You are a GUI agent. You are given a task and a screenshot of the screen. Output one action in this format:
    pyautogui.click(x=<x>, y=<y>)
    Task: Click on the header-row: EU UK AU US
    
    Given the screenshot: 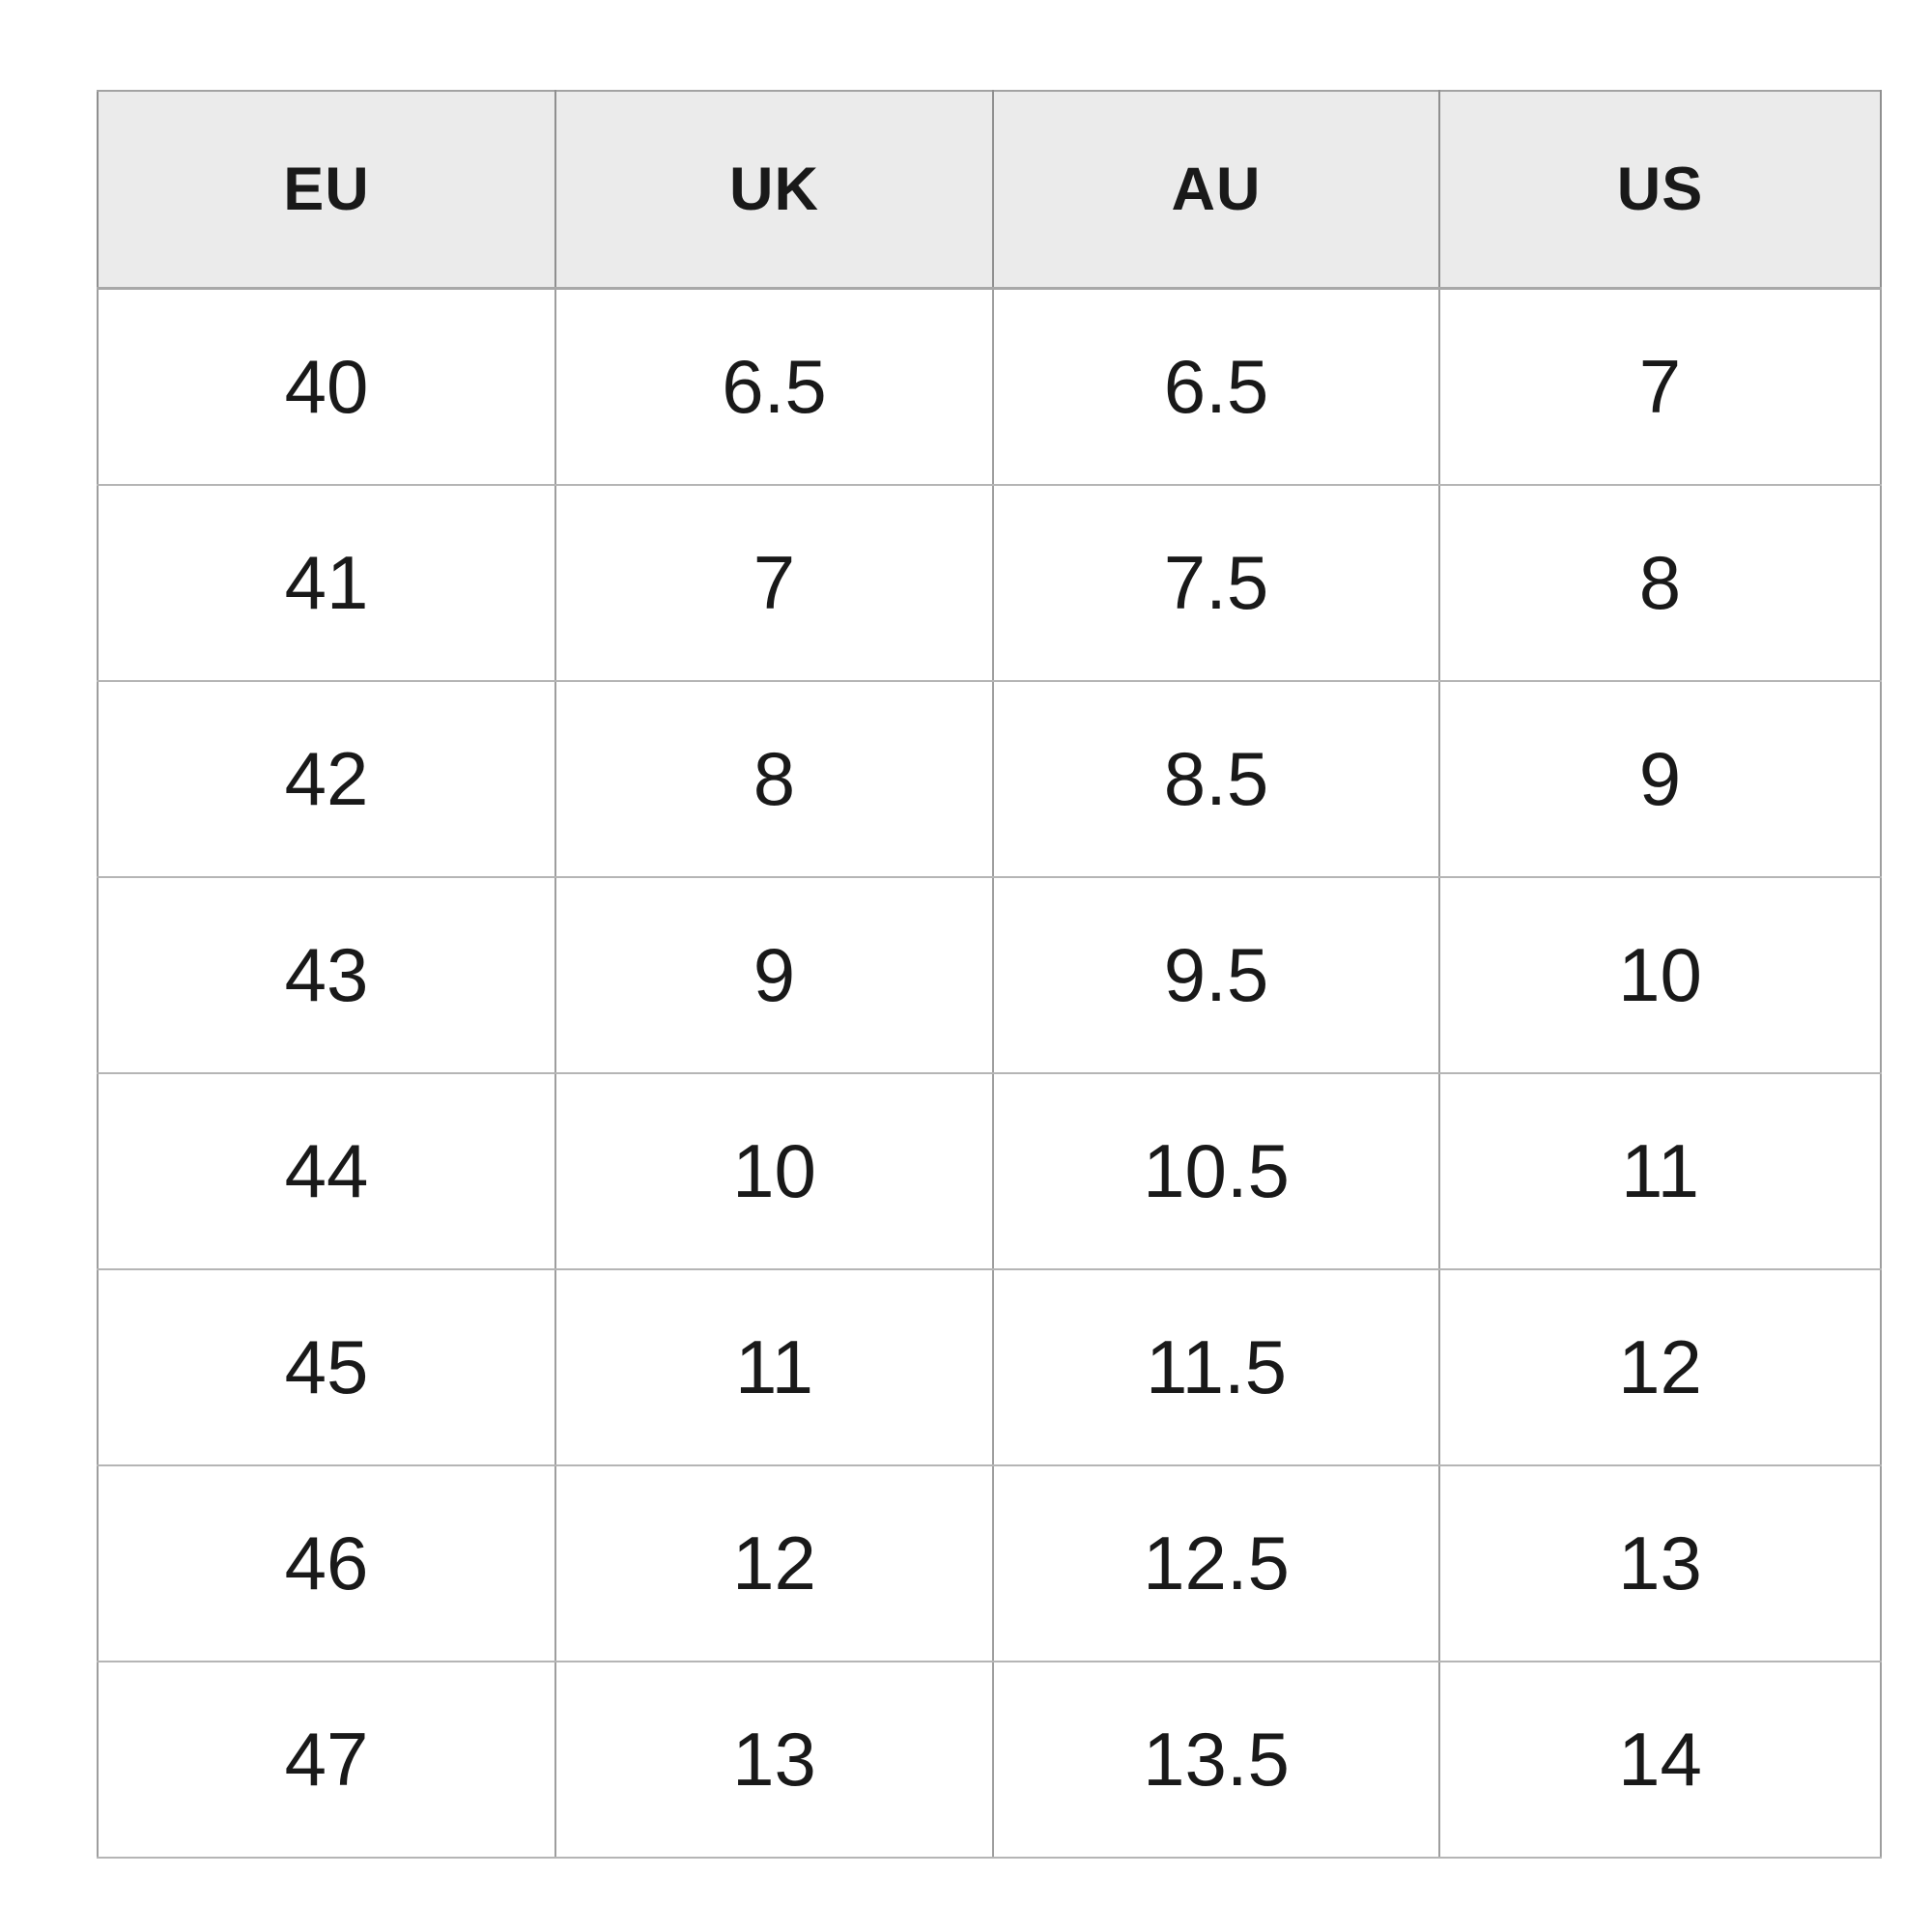 What is the action you would take?
    pyautogui.click(x=989, y=190)
    